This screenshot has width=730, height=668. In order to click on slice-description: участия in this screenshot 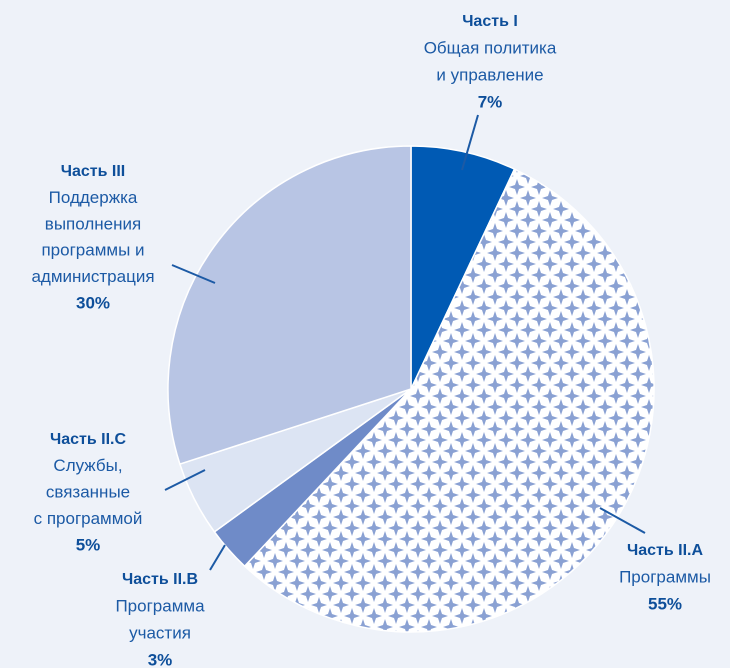, I will do `click(160, 632)`.